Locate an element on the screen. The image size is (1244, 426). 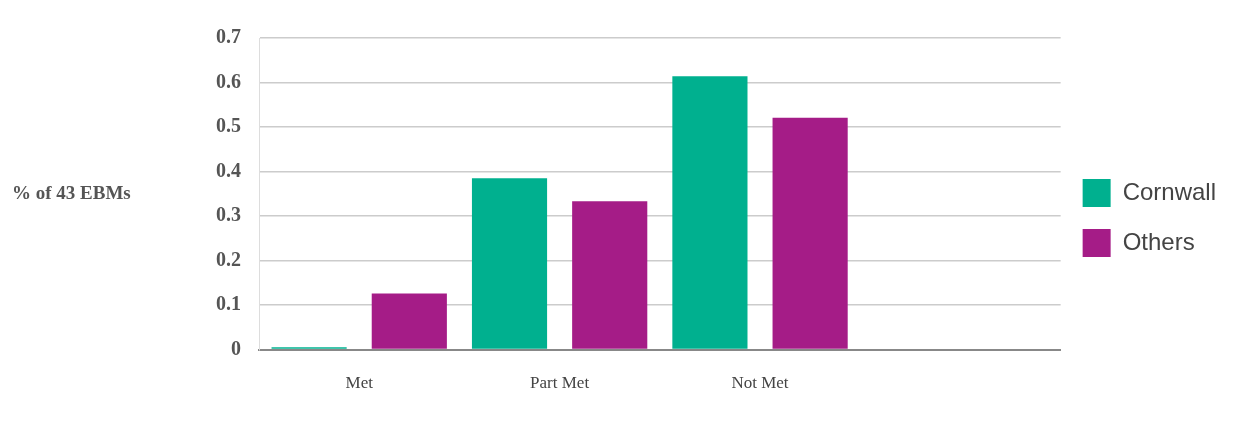
legend-label: Cornwall is located at coordinates (1169, 191).